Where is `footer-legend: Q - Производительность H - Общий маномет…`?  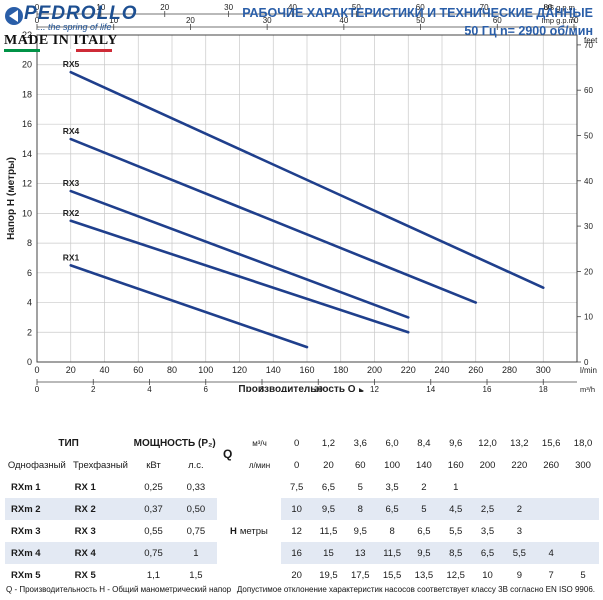 footer-legend: Q - Производительность H - Общий маномет… is located at coordinates (119, 589).